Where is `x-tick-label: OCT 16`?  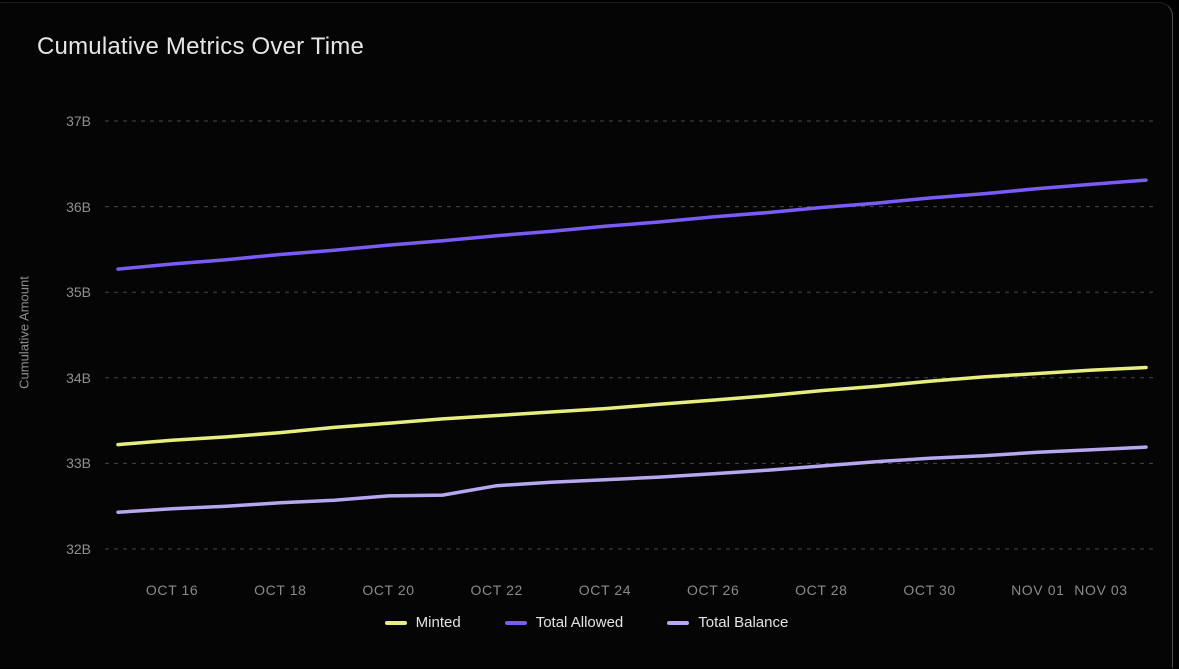
x-tick-label: OCT 16 is located at coordinates (172, 590).